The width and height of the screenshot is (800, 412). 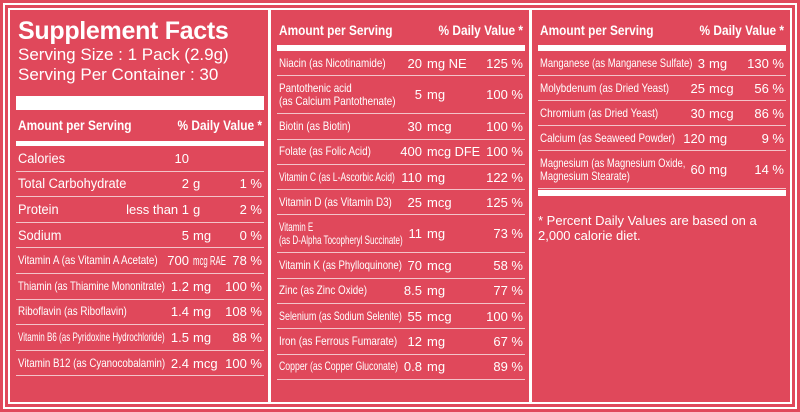 I want to click on nutrient-row: Folate (as Folic Acid) 400 mcg DFE 100 %, so click(x=401, y=152).